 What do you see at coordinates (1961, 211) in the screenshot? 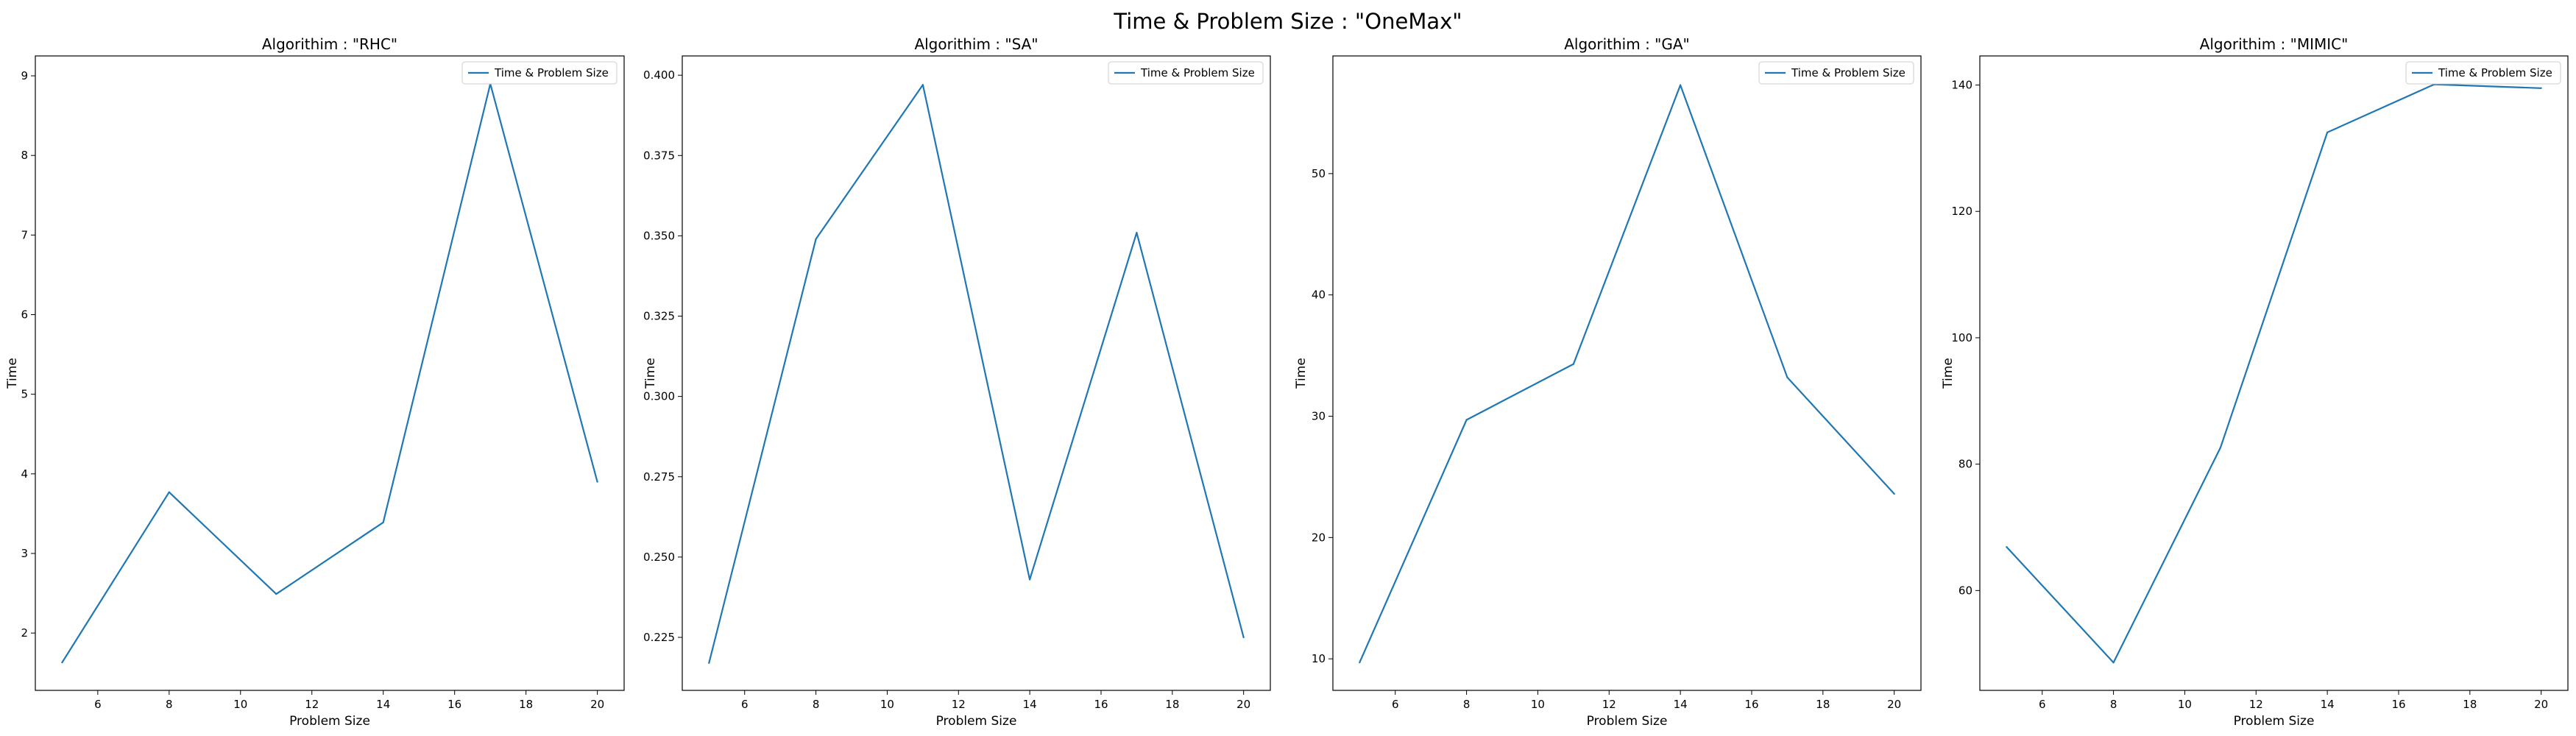
I see `y-tick-label: 120` at bounding box center [1961, 211].